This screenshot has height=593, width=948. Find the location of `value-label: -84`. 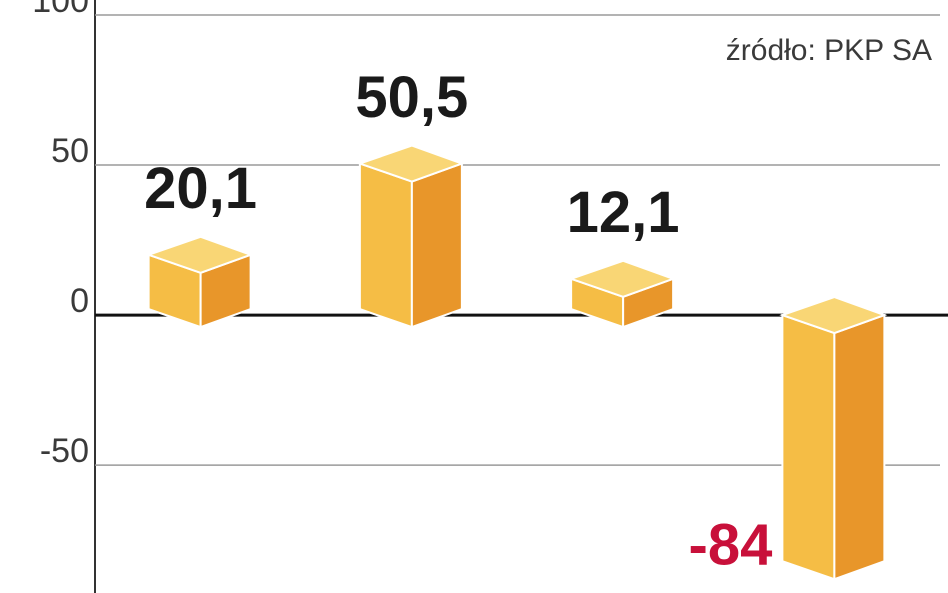

value-label: -84 is located at coordinates (731, 545).